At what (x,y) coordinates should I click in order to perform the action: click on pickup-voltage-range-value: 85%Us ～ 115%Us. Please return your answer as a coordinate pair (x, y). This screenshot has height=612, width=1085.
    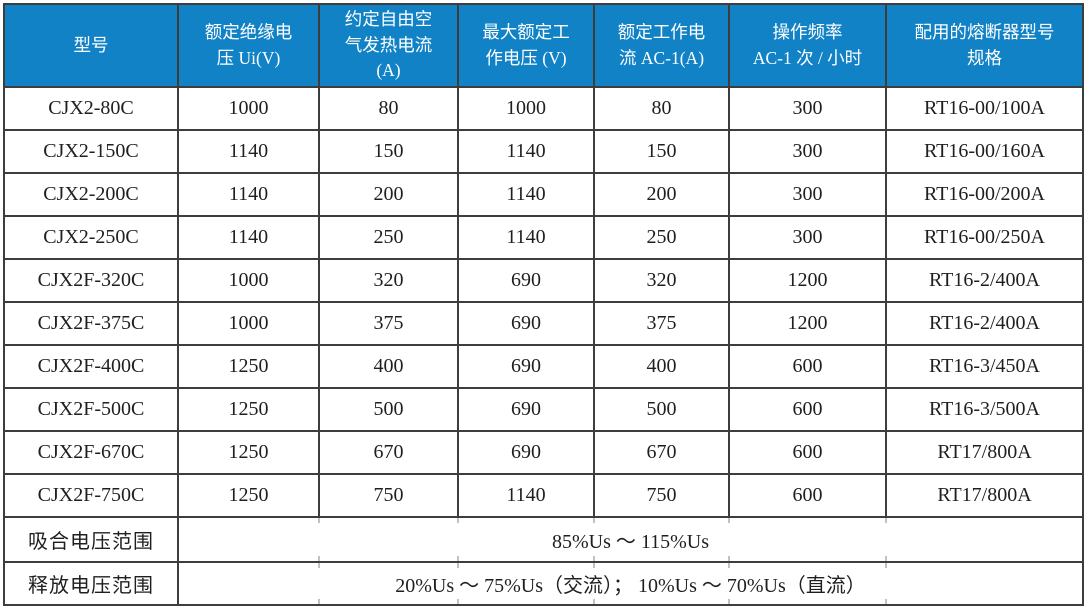
    Looking at the image, I should click on (630, 539).